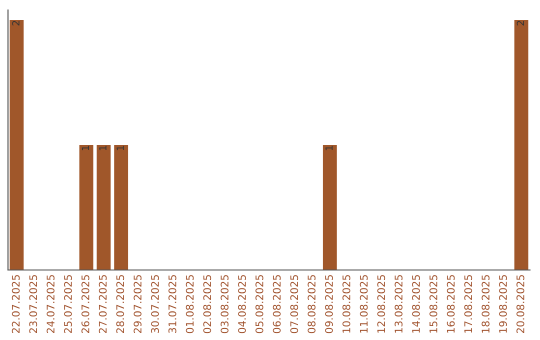  What do you see at coordinates (294, 304) in the screenshot?
I see `x-tick-label: 07.08.2025` at bounding box center [294, 304].